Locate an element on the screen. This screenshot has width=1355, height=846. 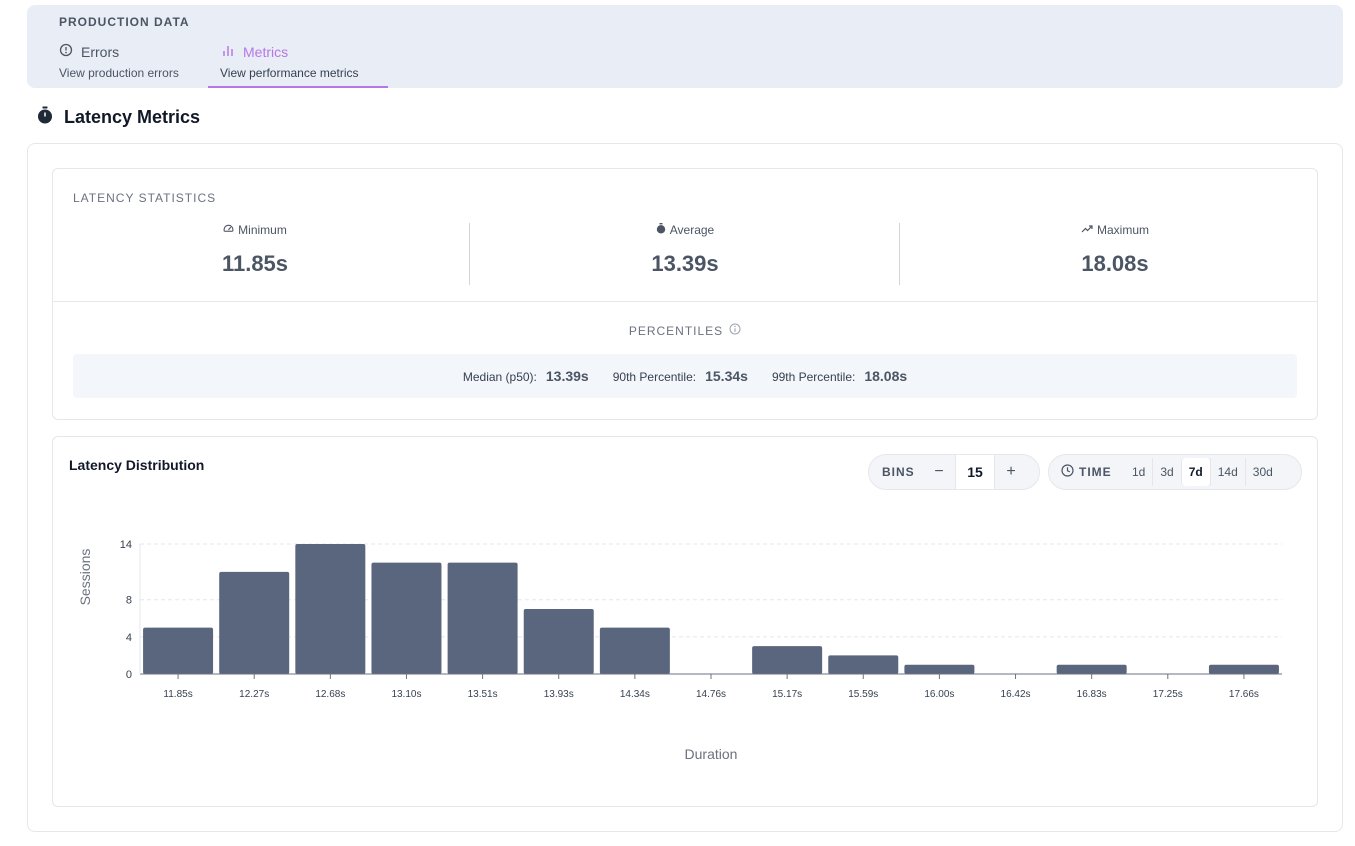
x-tick-label: 16.83s is located at coordinates (1092, 694).